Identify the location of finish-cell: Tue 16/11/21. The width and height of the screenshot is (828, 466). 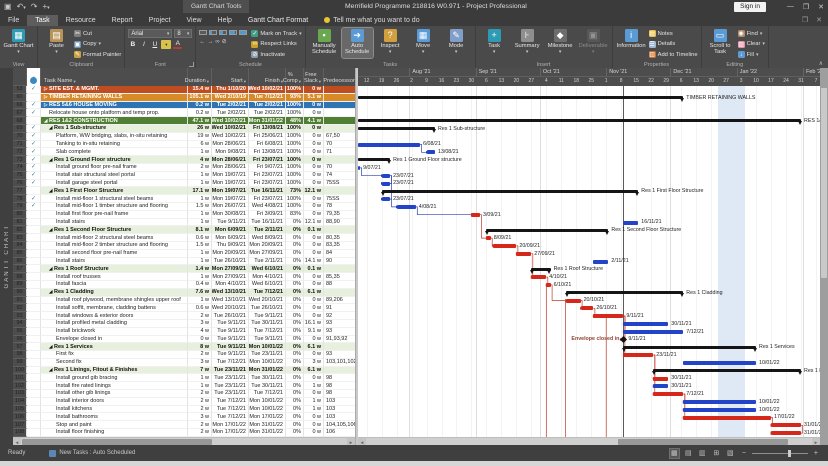
(267, 222).